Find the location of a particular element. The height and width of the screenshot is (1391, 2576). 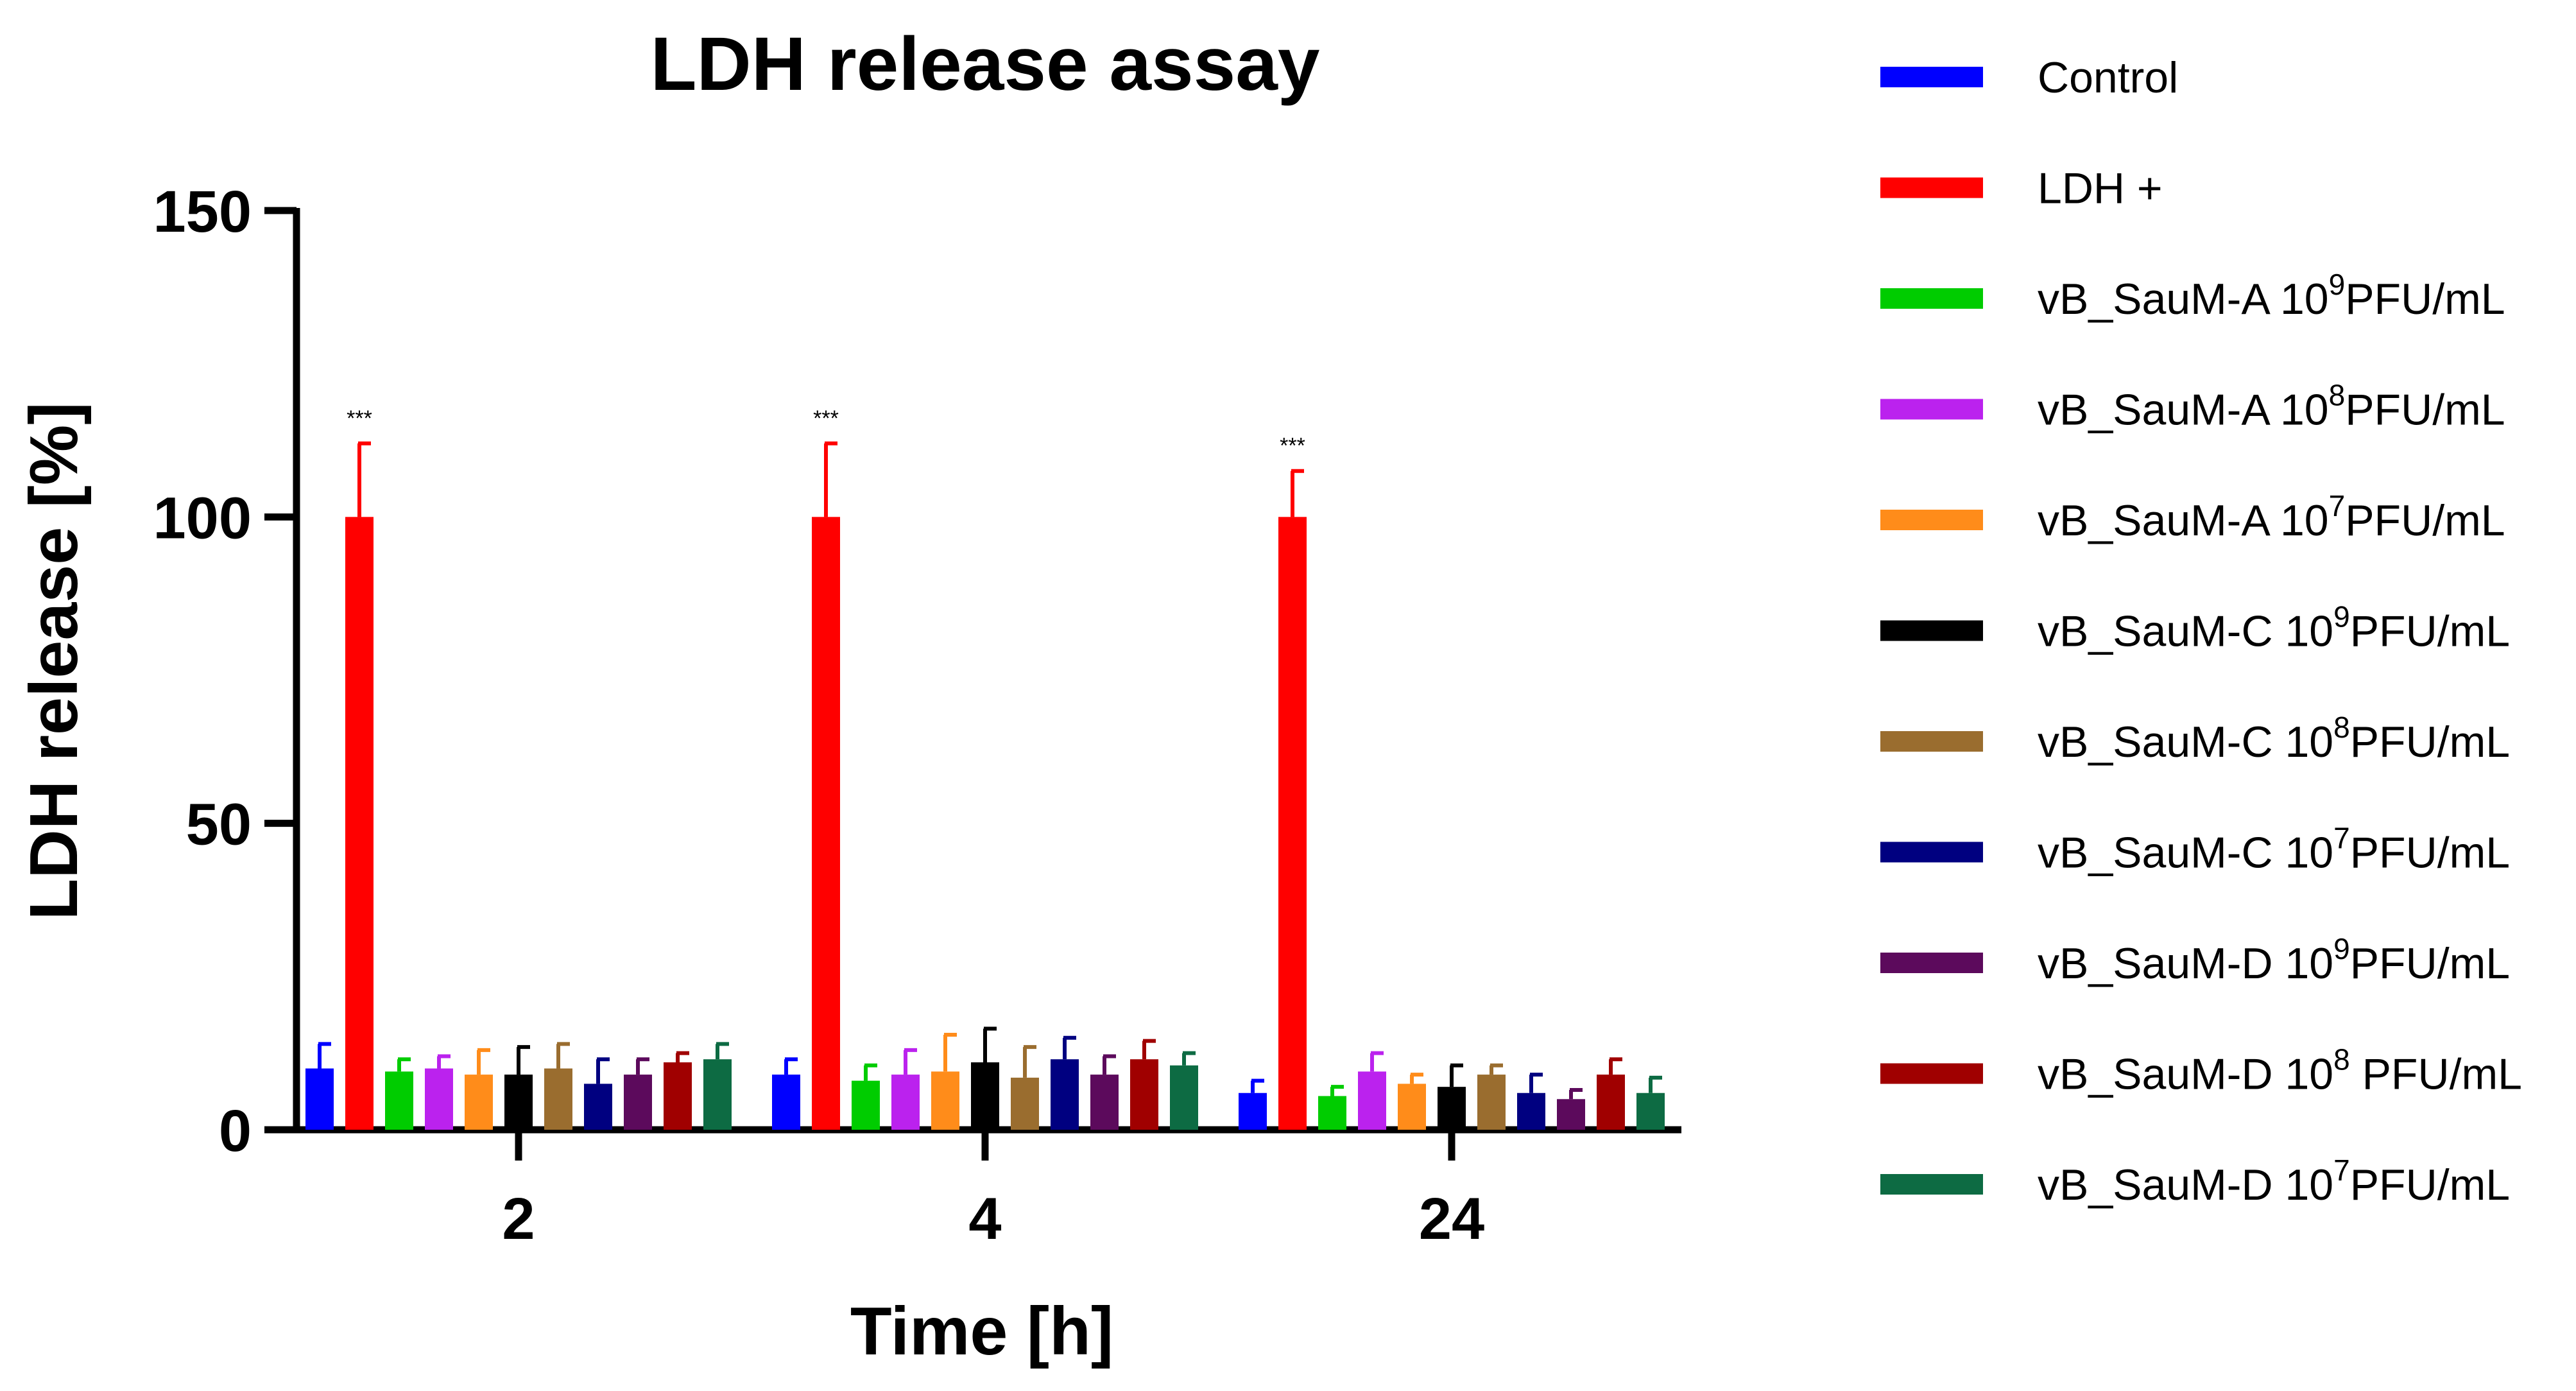

legend-label: Control is located at coordinates (2108, 77).